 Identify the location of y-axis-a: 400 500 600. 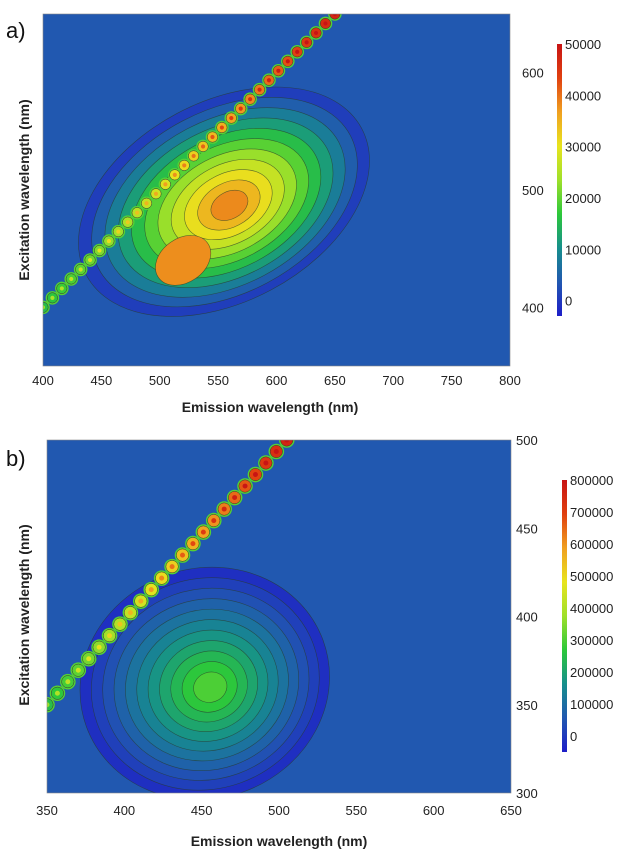
(533, 191).